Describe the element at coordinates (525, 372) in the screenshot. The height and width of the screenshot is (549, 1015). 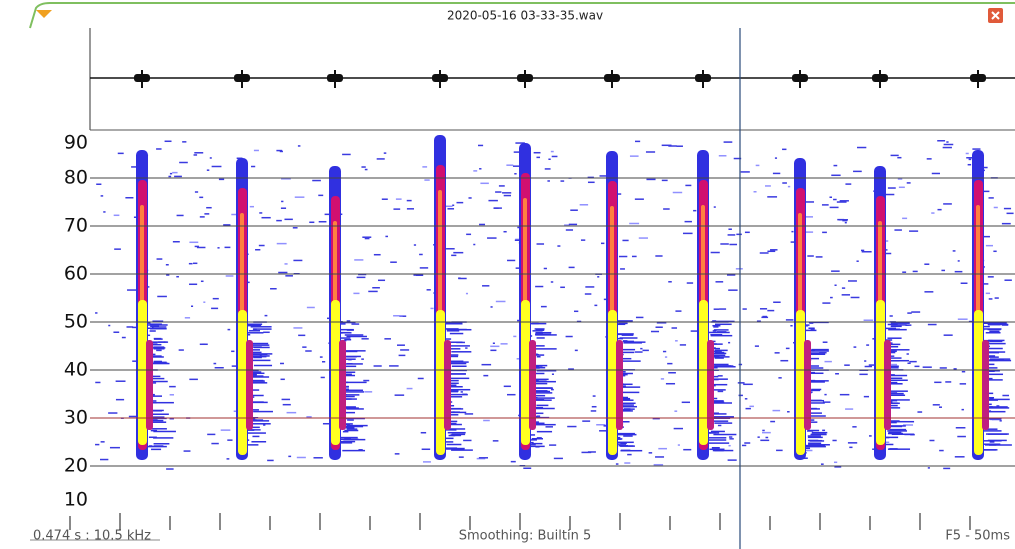
I see `call-core` at that location.